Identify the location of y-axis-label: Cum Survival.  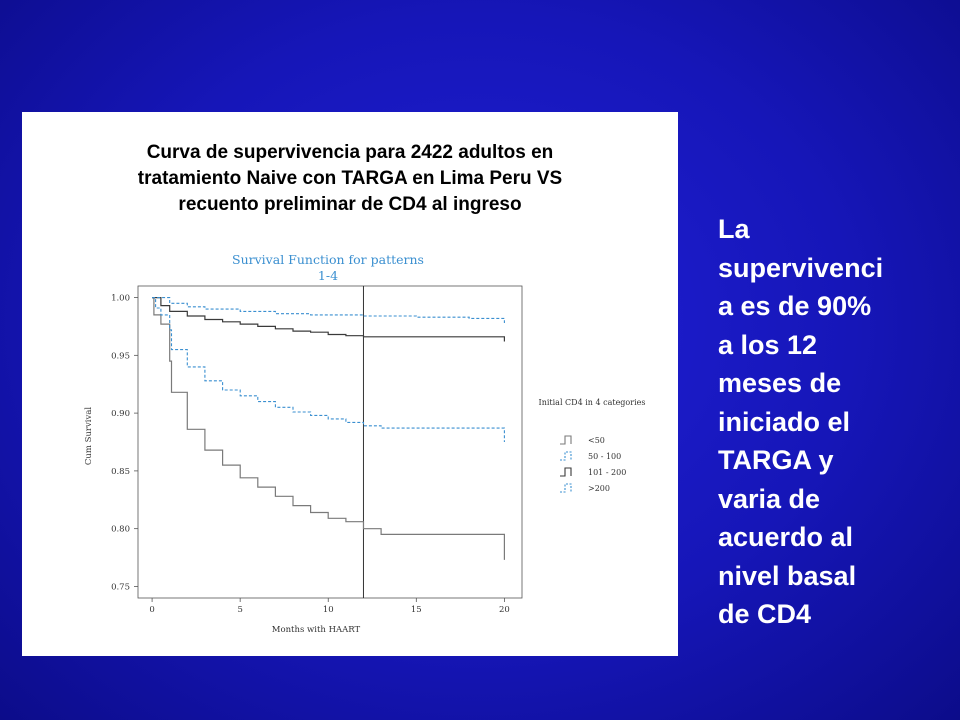
(89, 436).